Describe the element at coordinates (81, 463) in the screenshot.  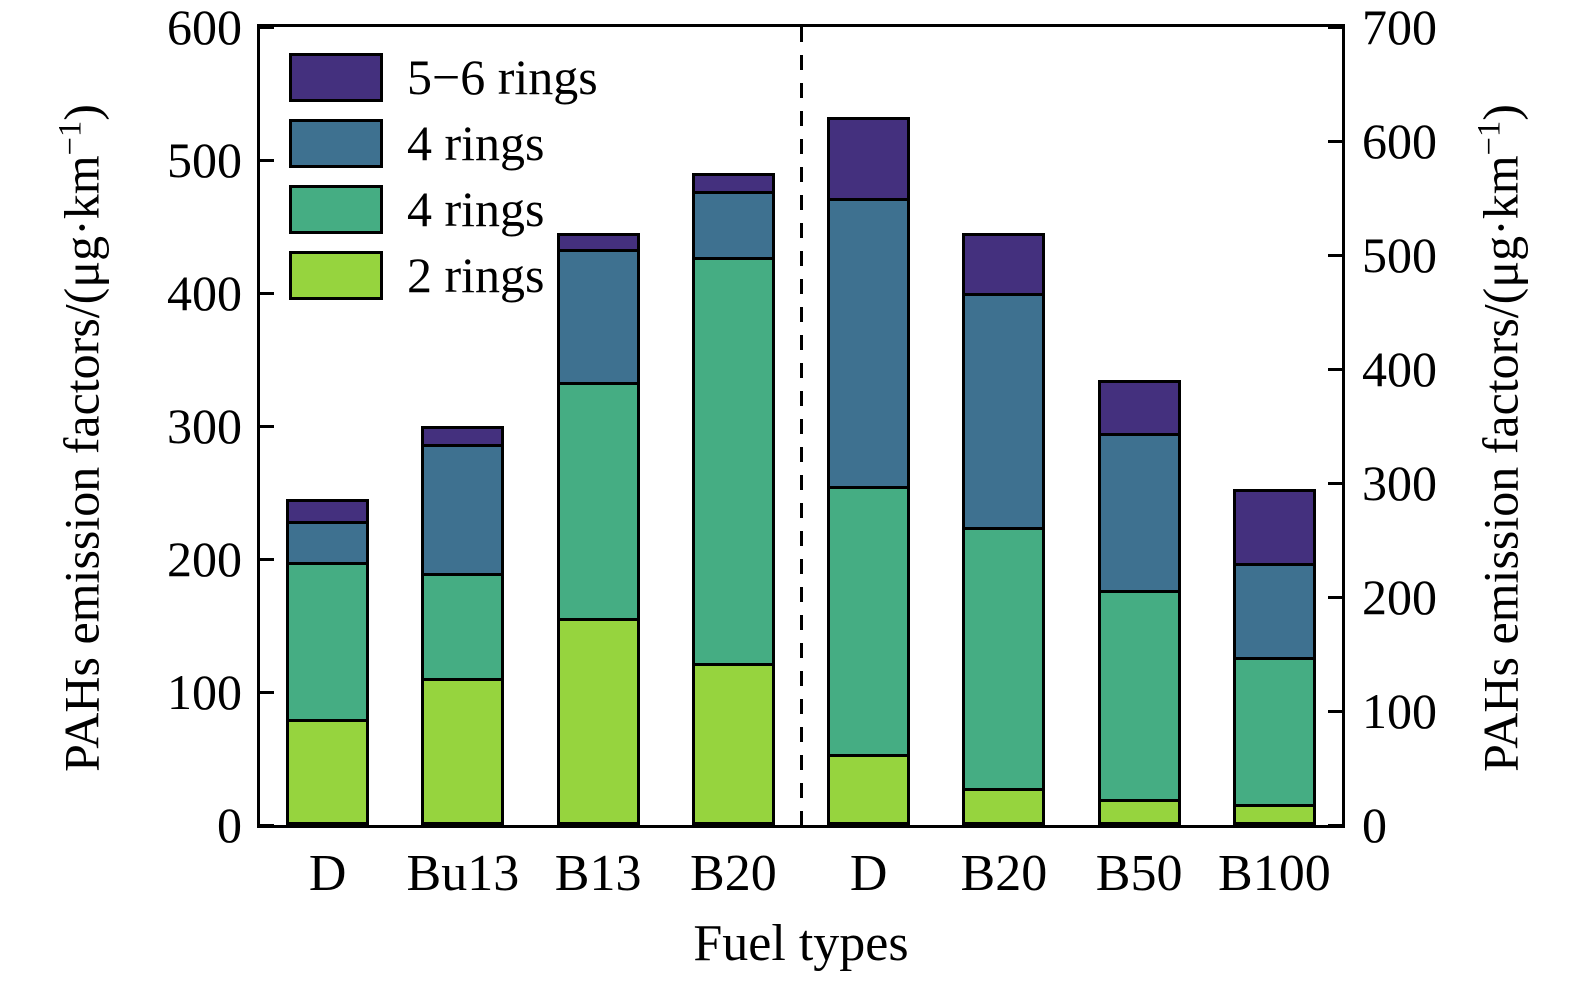
I see `left-axis-title-text: PAHs emission factors/(μg·km` at that location.